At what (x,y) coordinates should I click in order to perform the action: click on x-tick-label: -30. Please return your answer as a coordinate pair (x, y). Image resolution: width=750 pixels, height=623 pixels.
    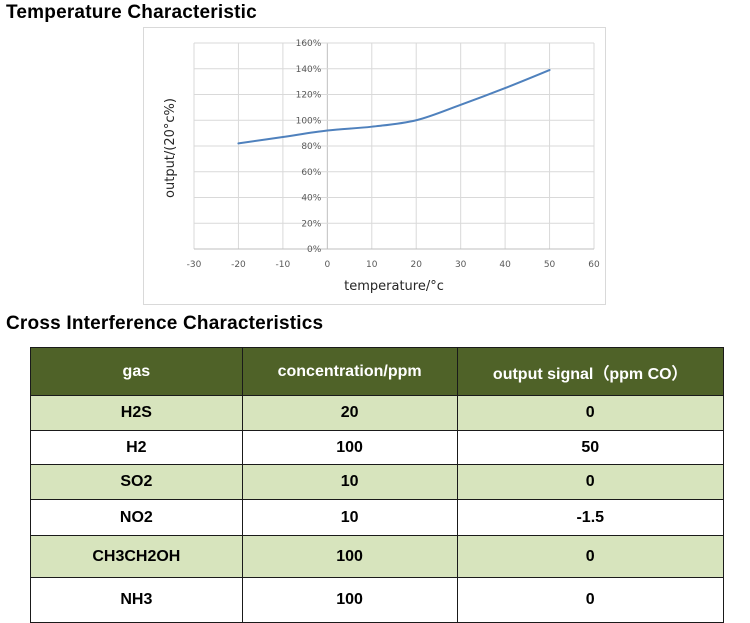
    Looking at the image, I should click on (194, 265).